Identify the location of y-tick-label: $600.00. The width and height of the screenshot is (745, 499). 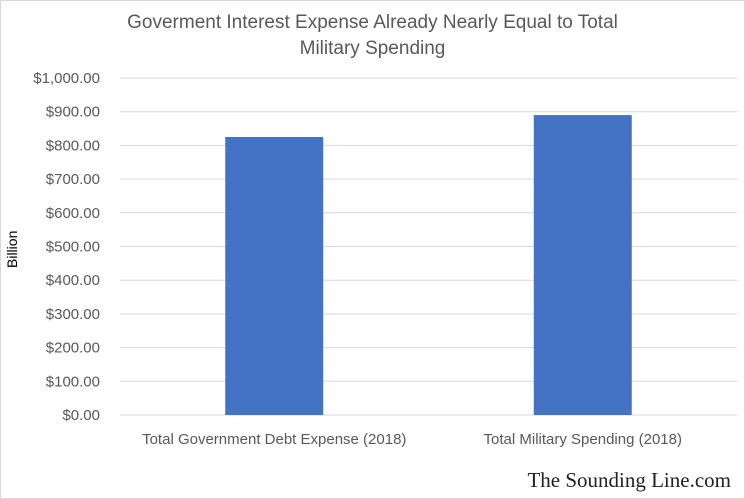
(73, 213).